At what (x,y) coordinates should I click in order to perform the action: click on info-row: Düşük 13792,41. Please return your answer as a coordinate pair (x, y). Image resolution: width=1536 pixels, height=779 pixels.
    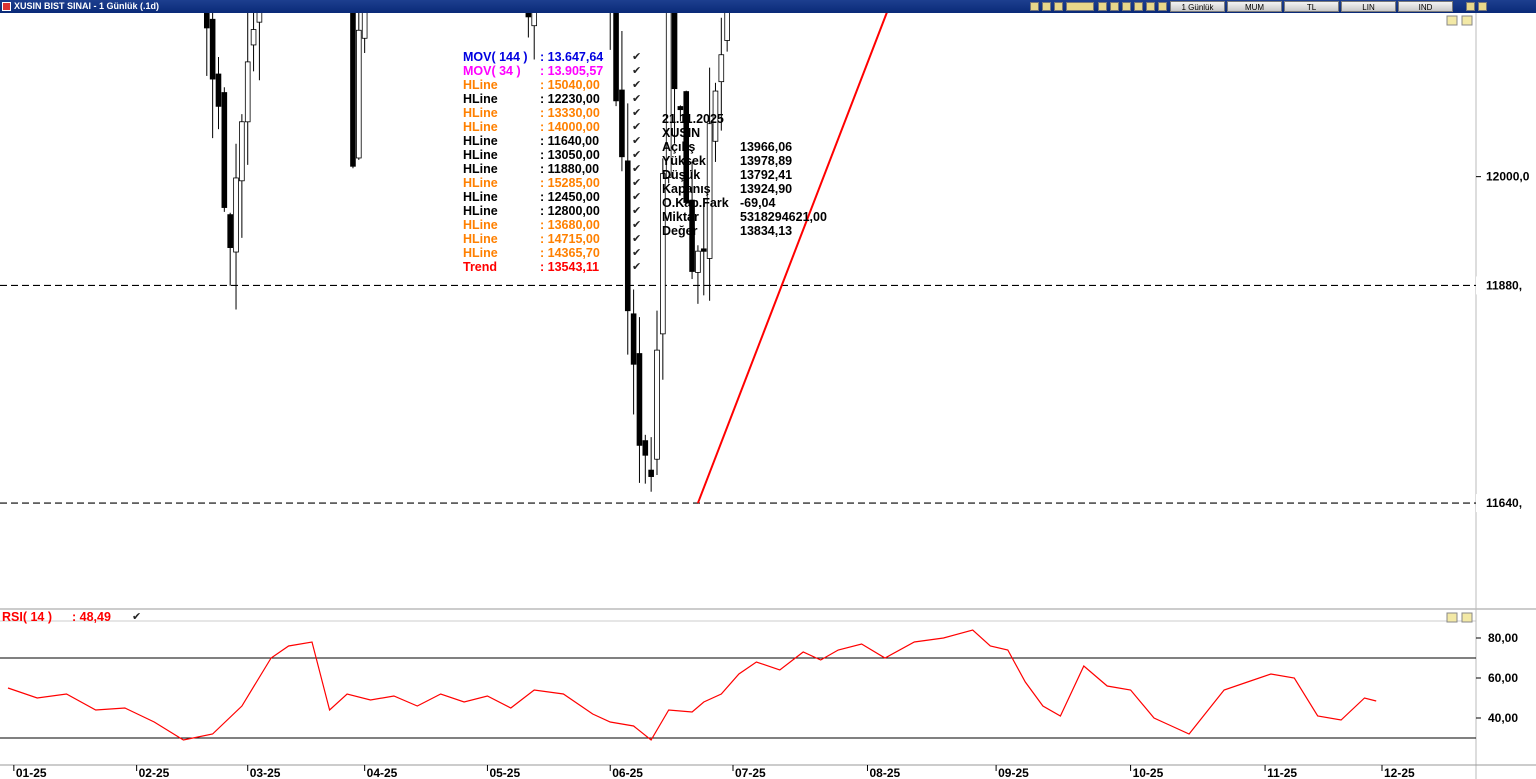
    Looking at the image, I should click on (727, 175).